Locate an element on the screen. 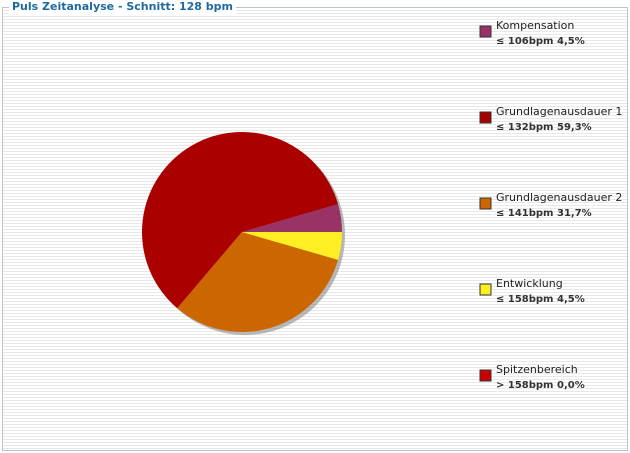  legend-value: 59,3% is located at coordinates (574, 127).